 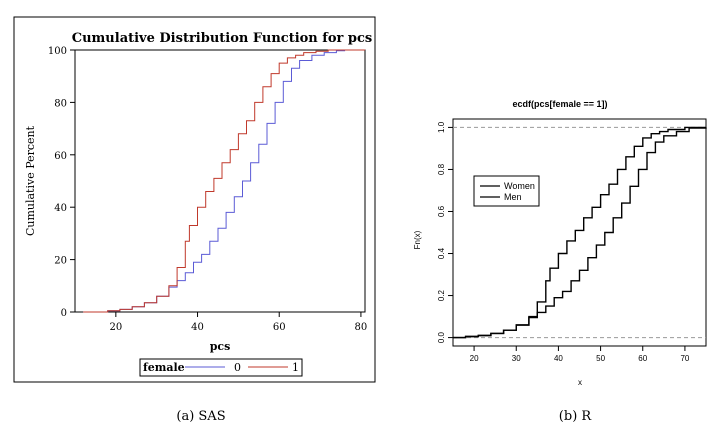 What do you see at coordinates (519, 186) in the screenshot?
I see `r-legend-label-women: Women` at bounding box center [519, 186].